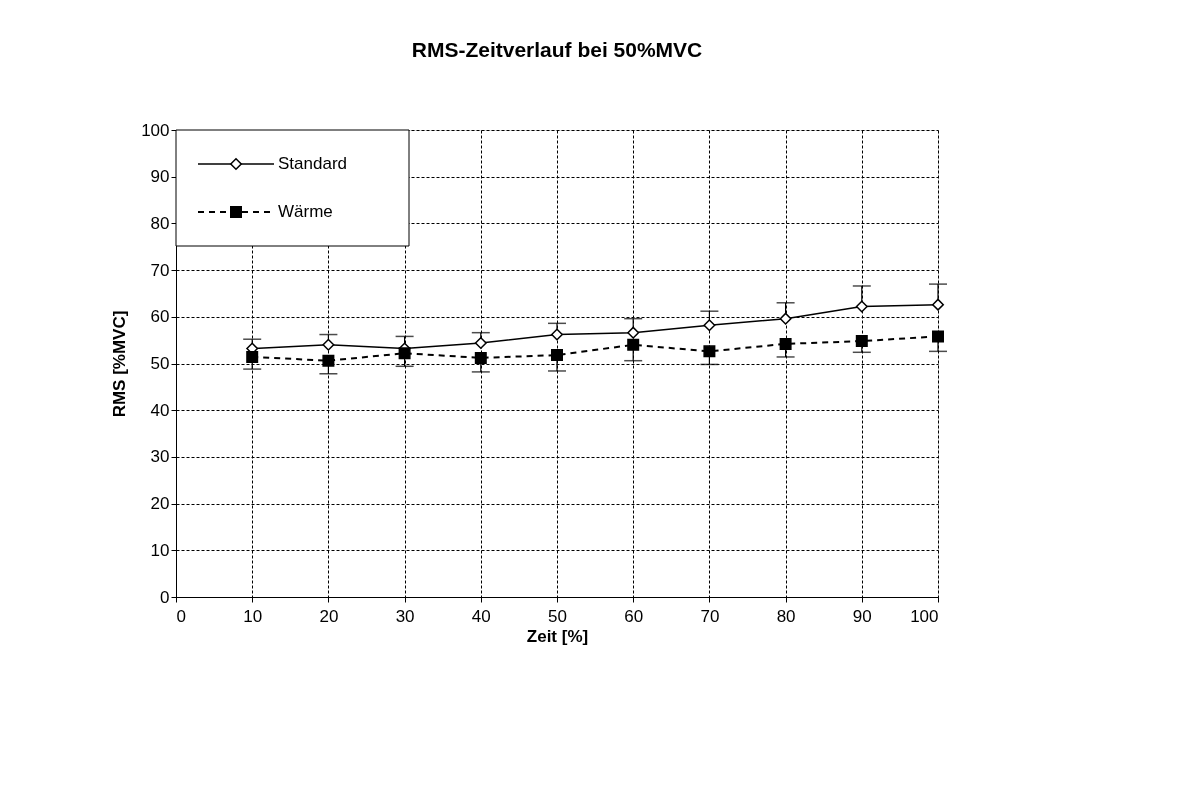 Image resolution: width=1189 pixels, height=785 pixels. What do you see at coordinates (481, 616) in the screenshot?
I see `x-tick-label: 40` at bounding box center [481, 616].